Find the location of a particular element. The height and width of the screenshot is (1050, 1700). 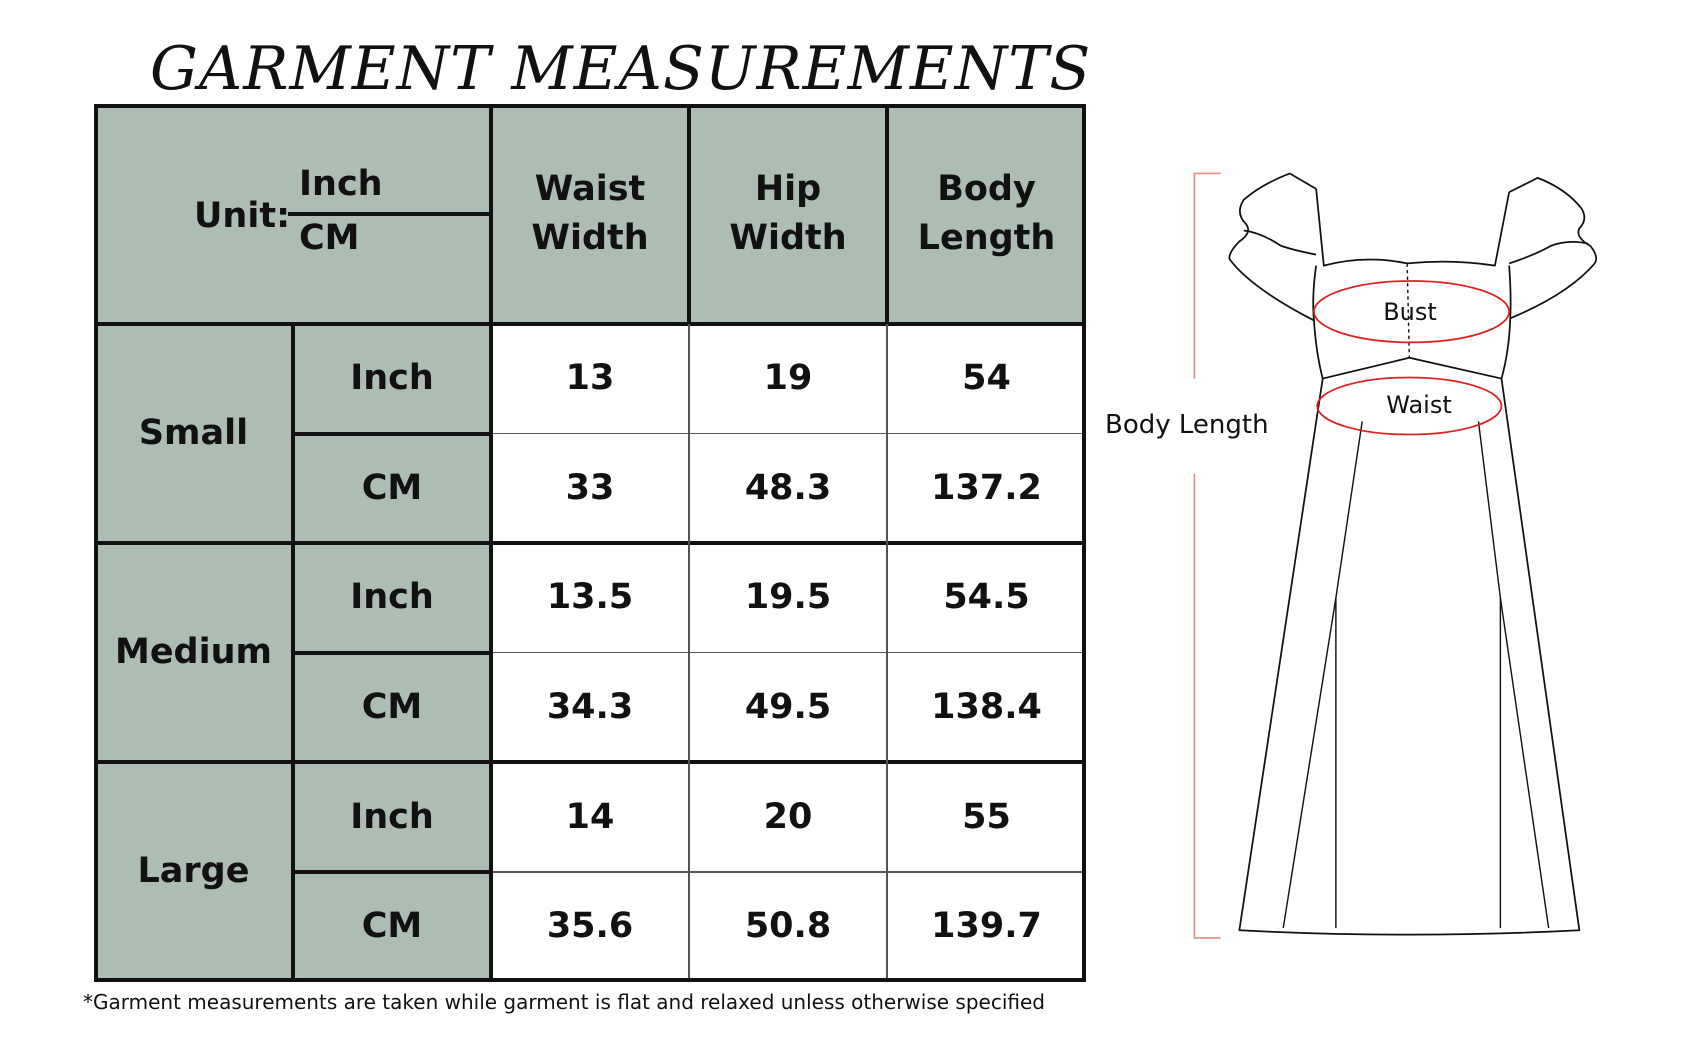

value-cell: 138.4 is located at coordinates (986, 707).